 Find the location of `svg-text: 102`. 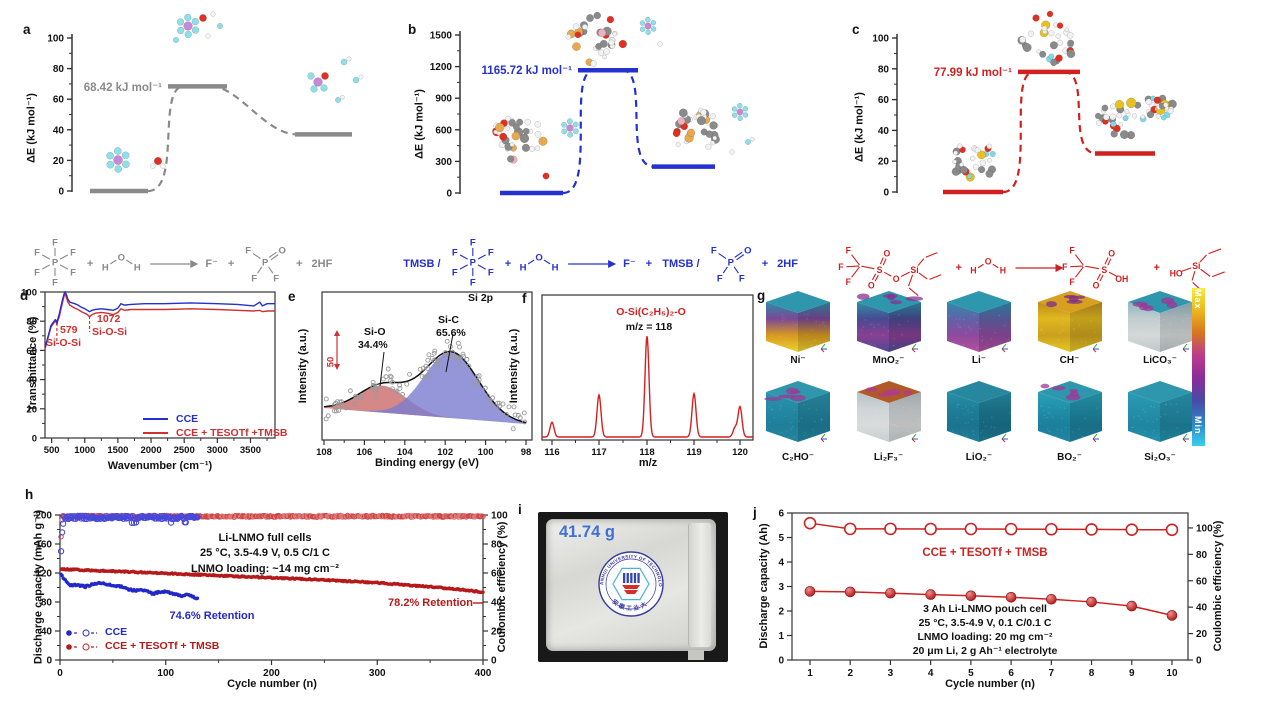

svg-text: 102 is located at coordinates (445, 452).